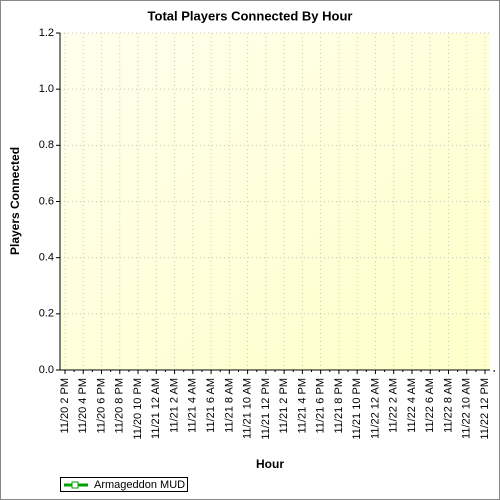 The height and width of the screenshot is (500, 500). I want to click on chart-title: Total Players Connected By Hour, so click(250, 15).